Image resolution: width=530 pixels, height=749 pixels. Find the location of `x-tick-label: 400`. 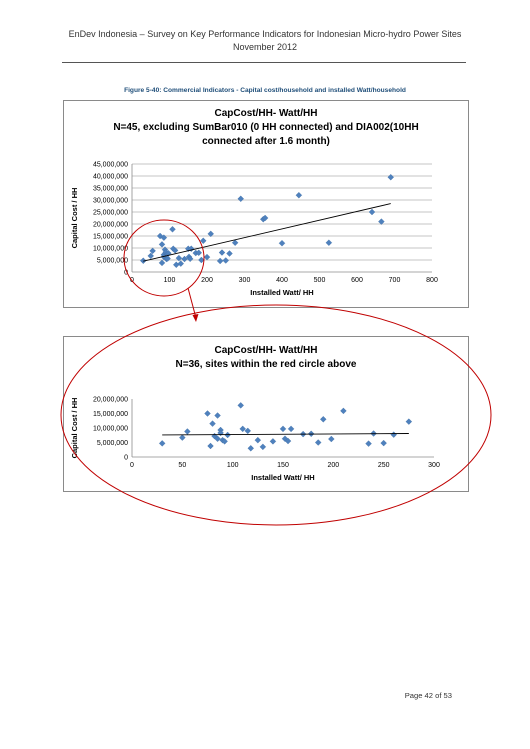

x-tick-label: 400 is located at coordinates (282, 280).